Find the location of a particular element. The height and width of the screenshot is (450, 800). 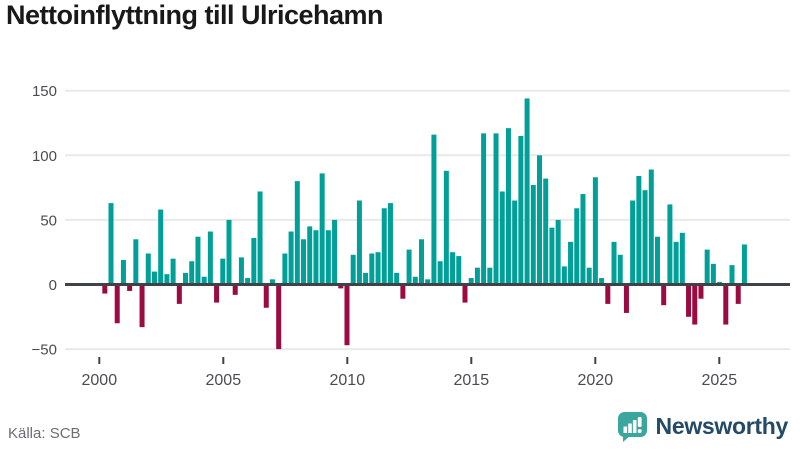

y-axis-label: −50 is located at coordinates (44, 350).